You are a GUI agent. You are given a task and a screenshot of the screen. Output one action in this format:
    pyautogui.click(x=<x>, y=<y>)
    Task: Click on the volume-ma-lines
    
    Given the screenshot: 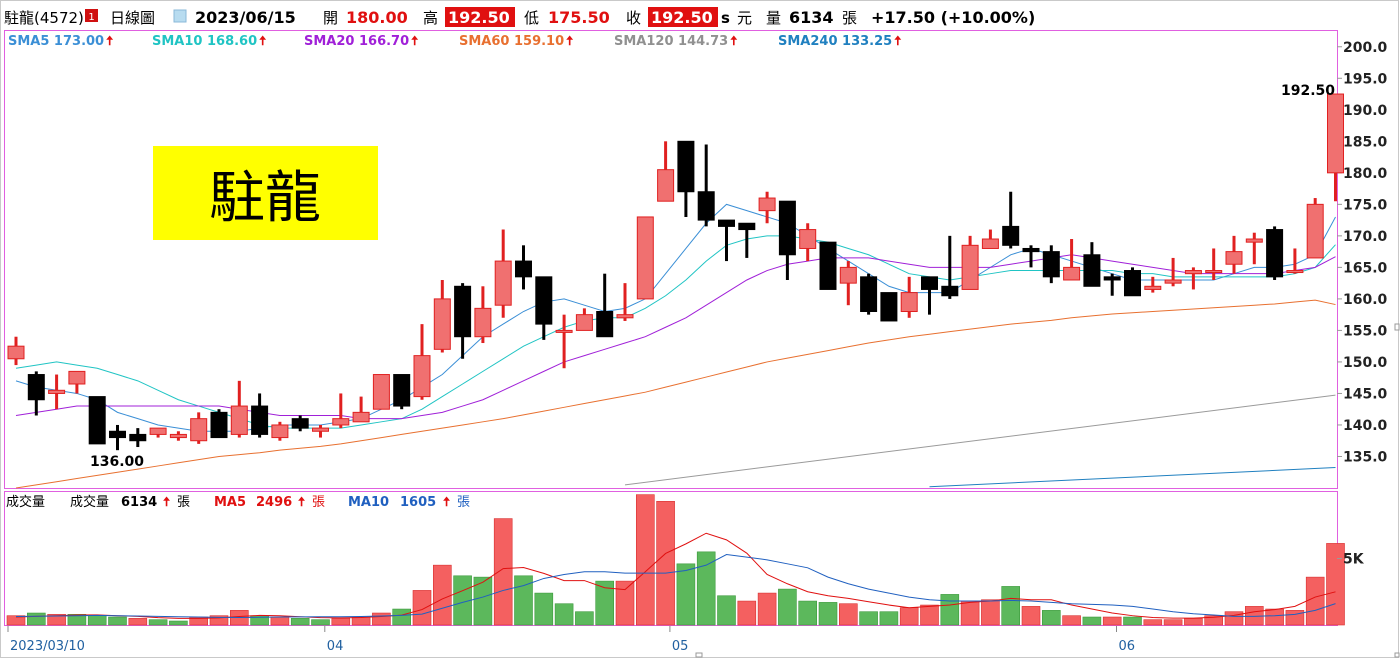 What is the action you would take?
    pyautogui.click(x=675, y=575)
    